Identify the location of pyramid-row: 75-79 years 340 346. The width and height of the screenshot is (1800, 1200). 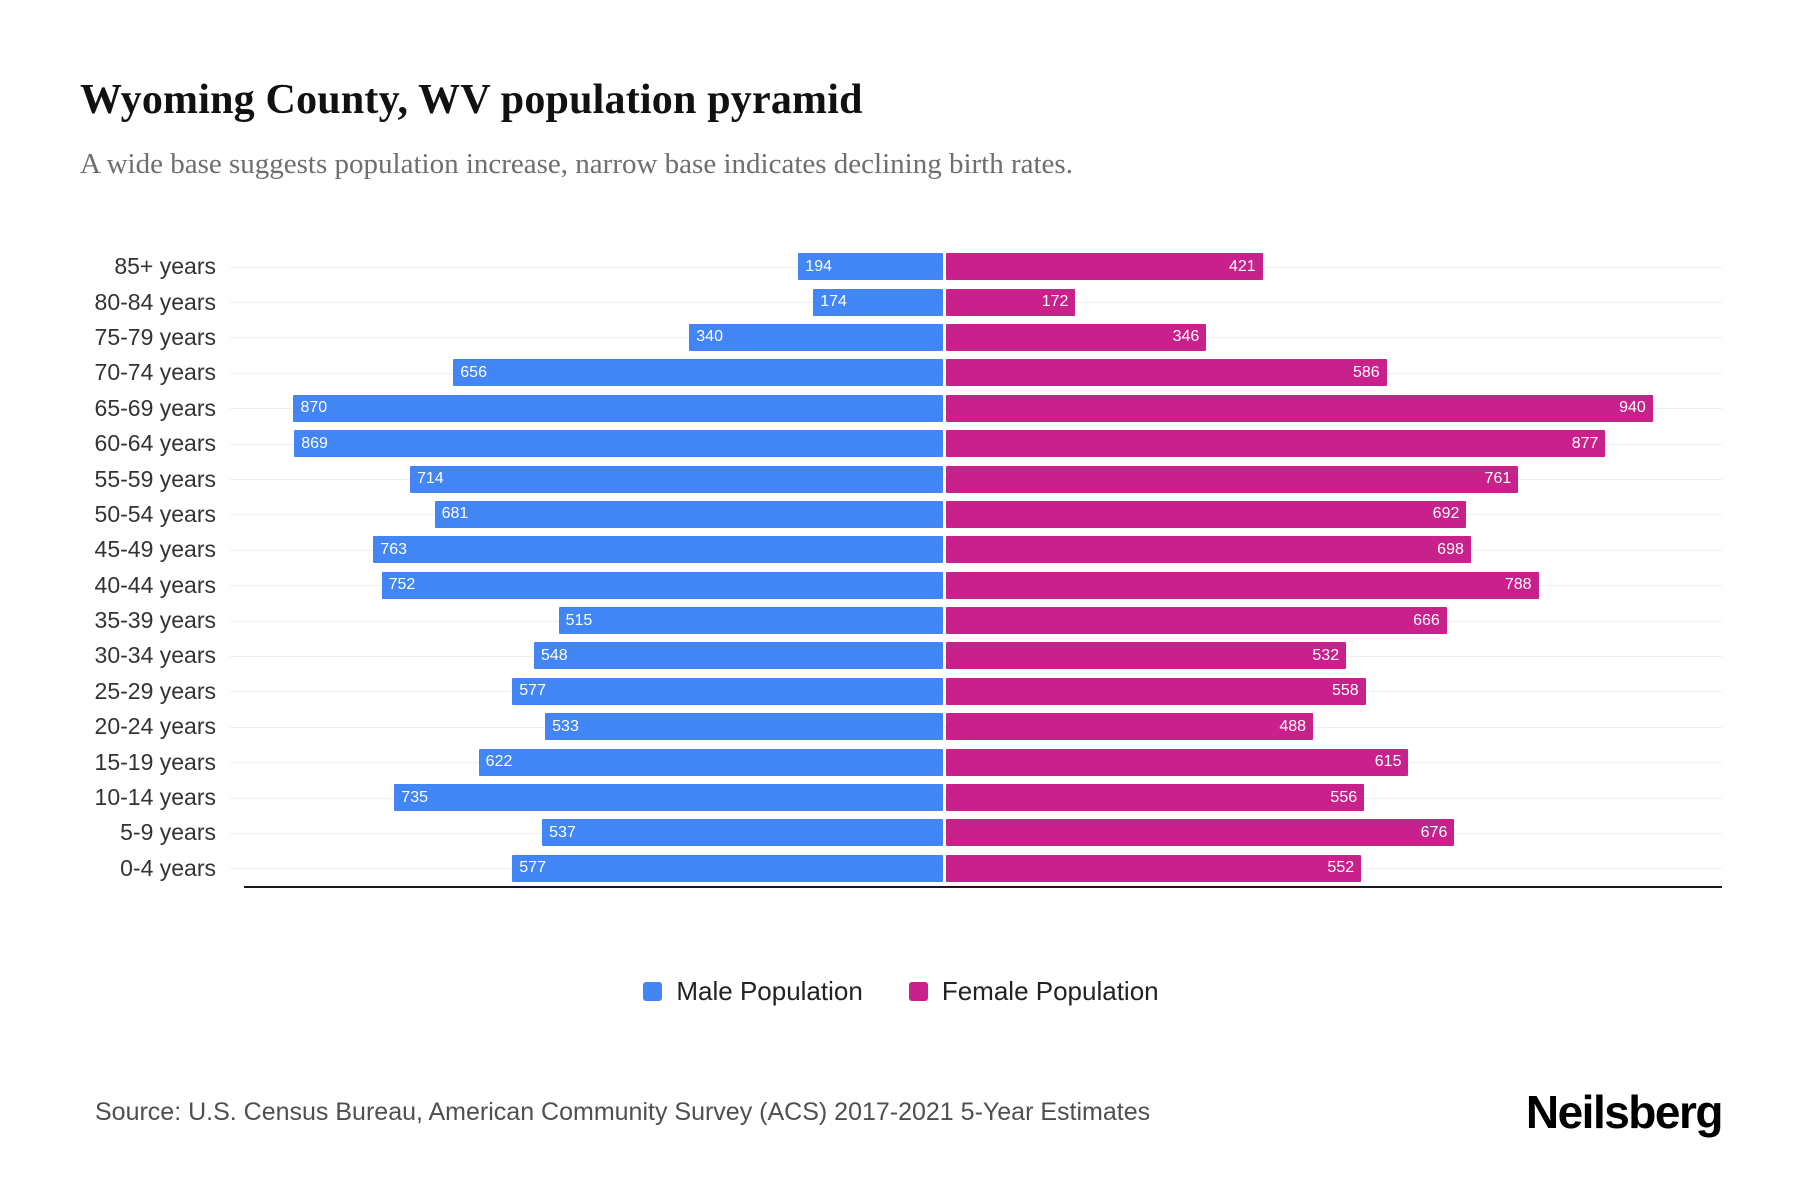
(901, 337).